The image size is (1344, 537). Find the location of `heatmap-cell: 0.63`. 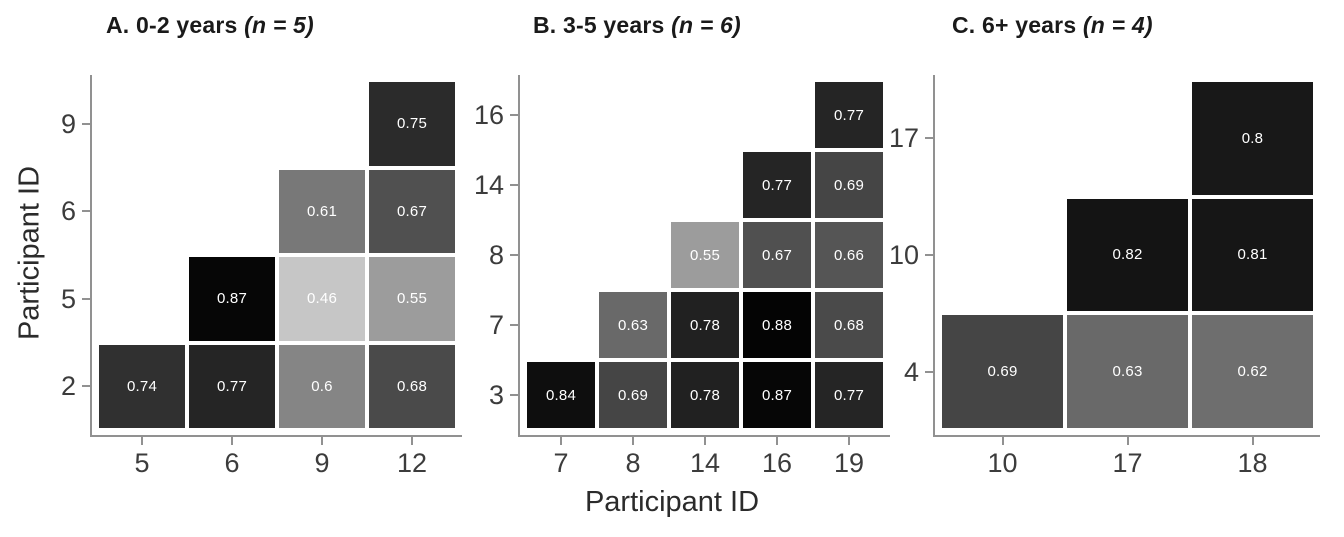

heatmap-cell: 0.63 is located at coordinates (1127, 371).